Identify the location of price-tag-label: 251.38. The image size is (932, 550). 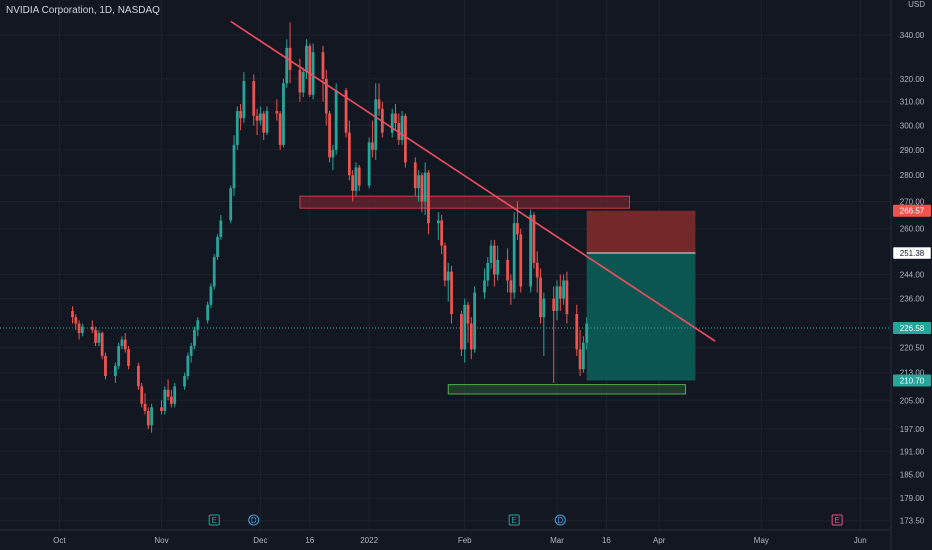
(912, 253).